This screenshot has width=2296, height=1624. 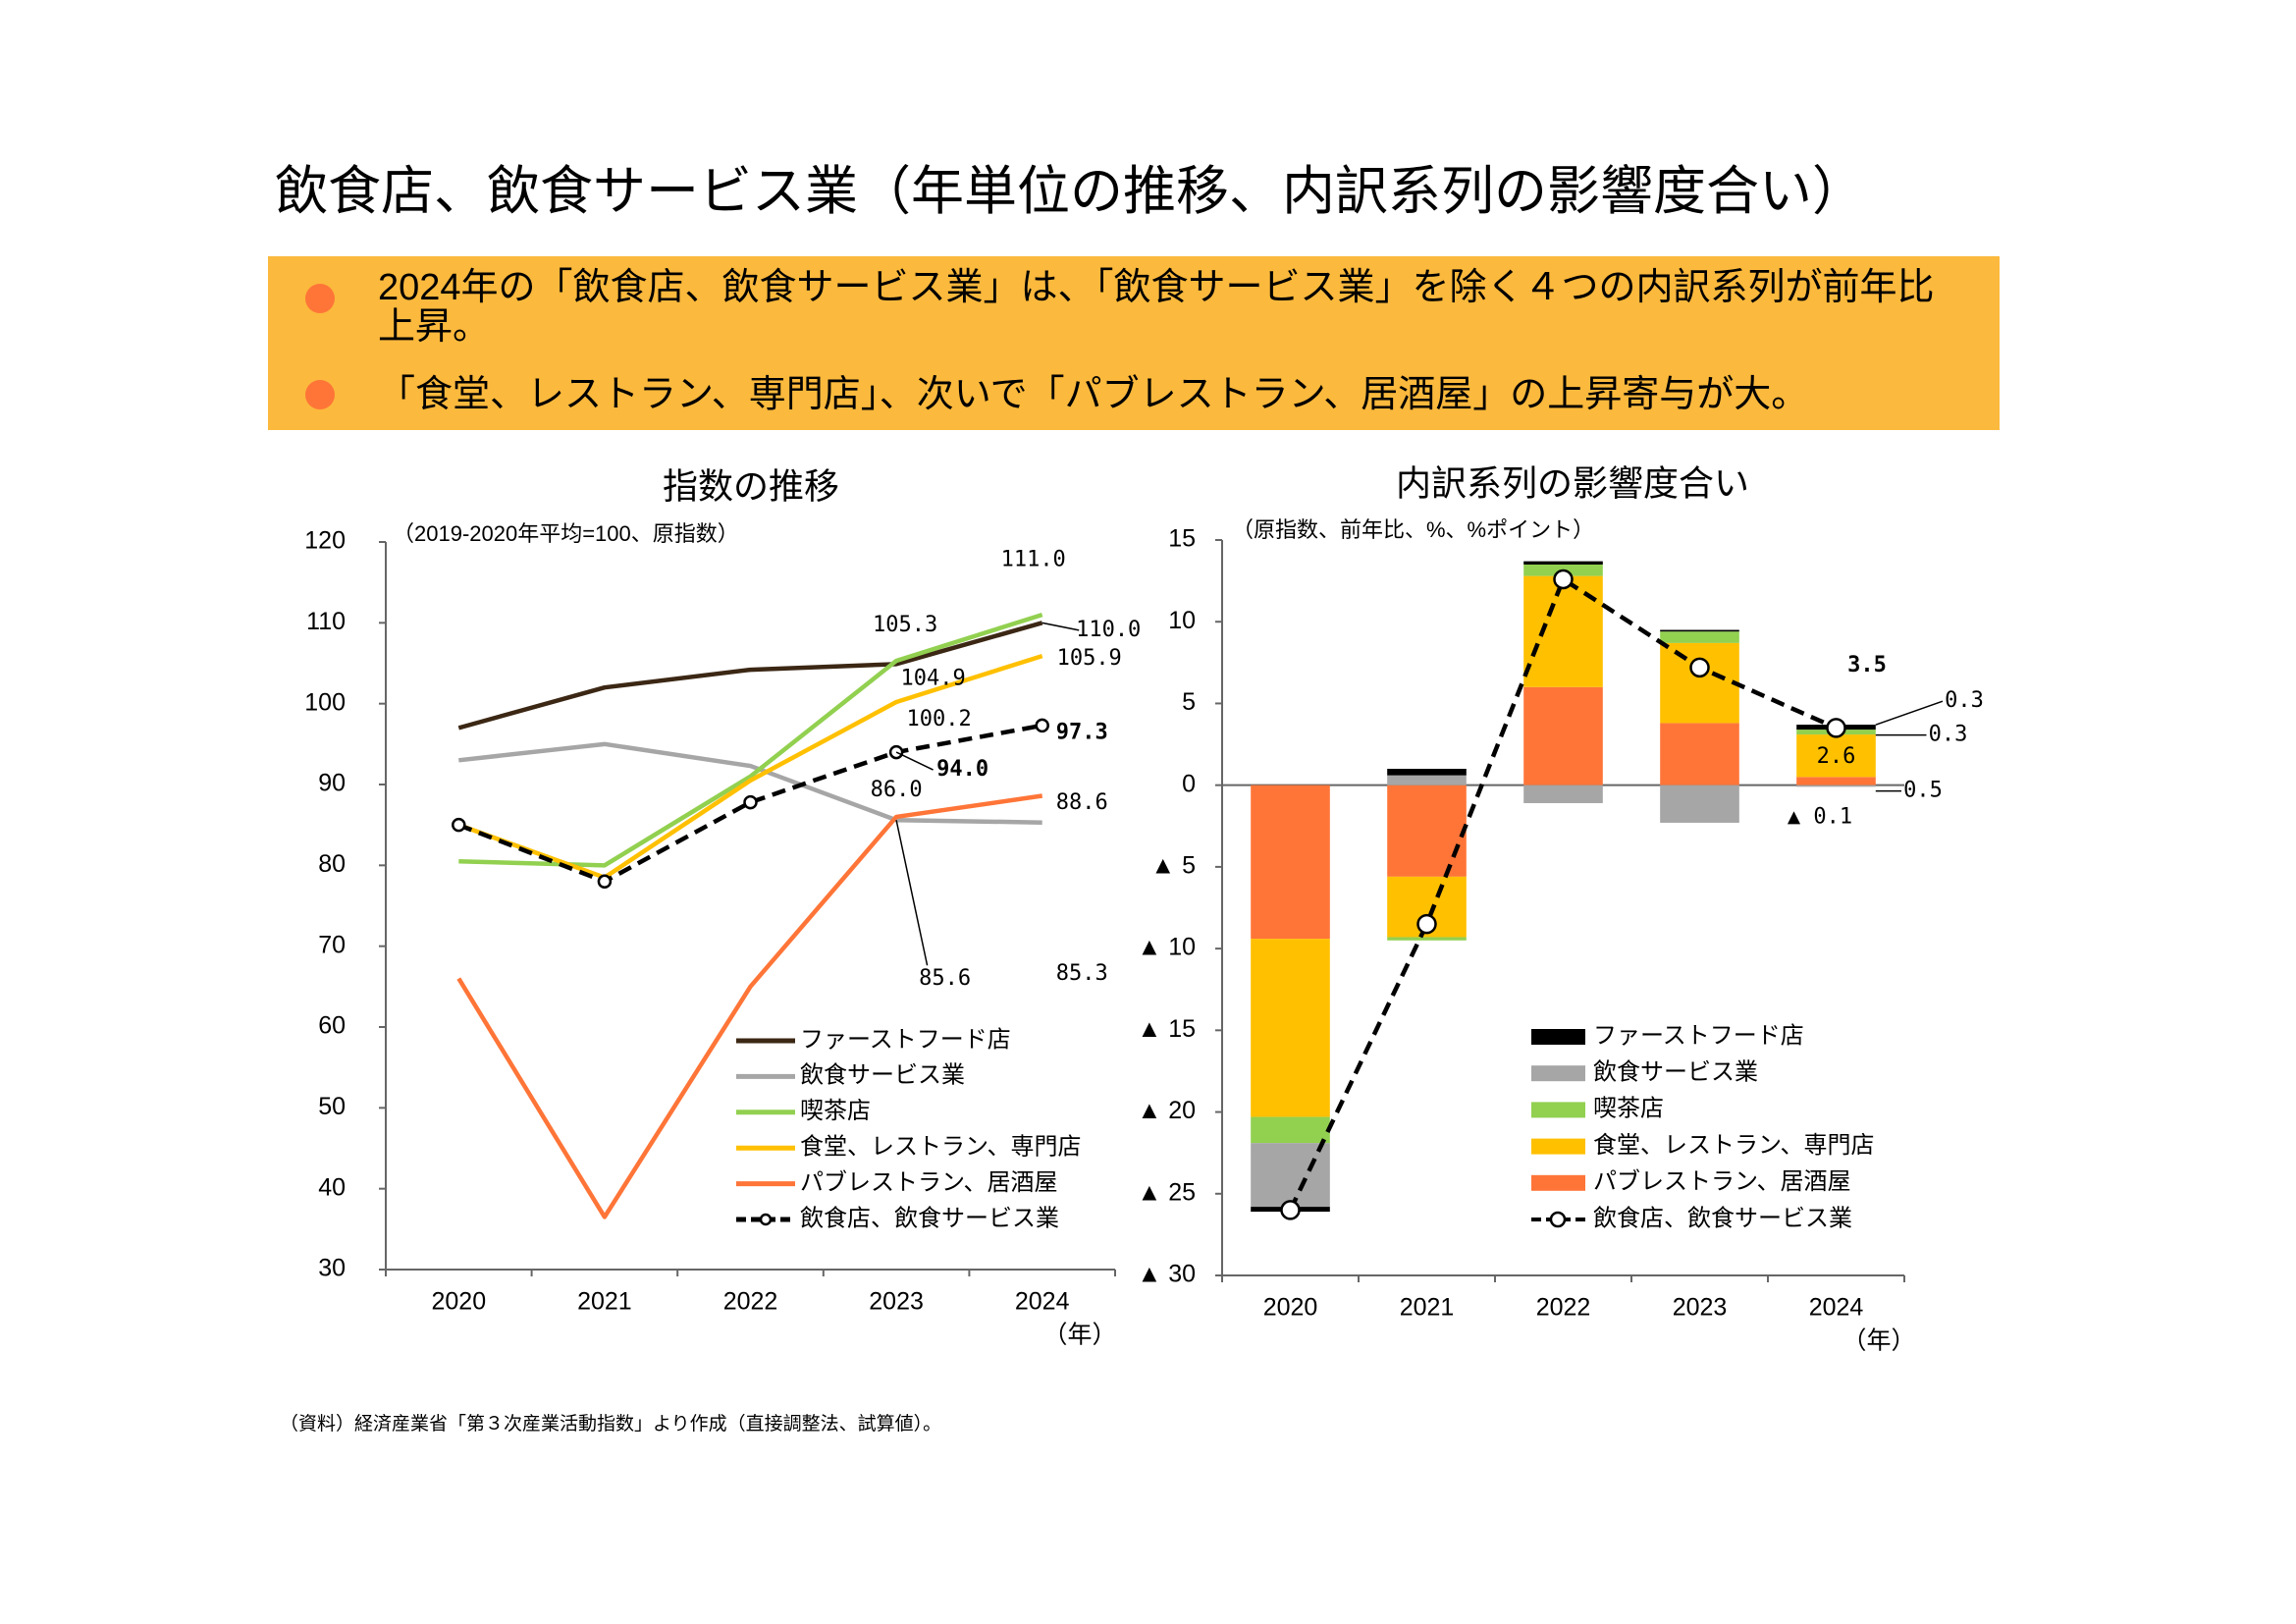 What do you see at coordinates (332, 783) in the screenshot?
I see `y-tick-label: 90` at bounding box center [332, 783].